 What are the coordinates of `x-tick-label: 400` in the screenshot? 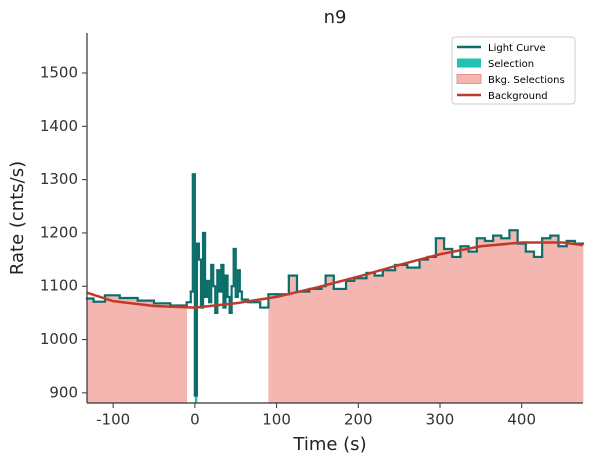 It's located at (521, 420).